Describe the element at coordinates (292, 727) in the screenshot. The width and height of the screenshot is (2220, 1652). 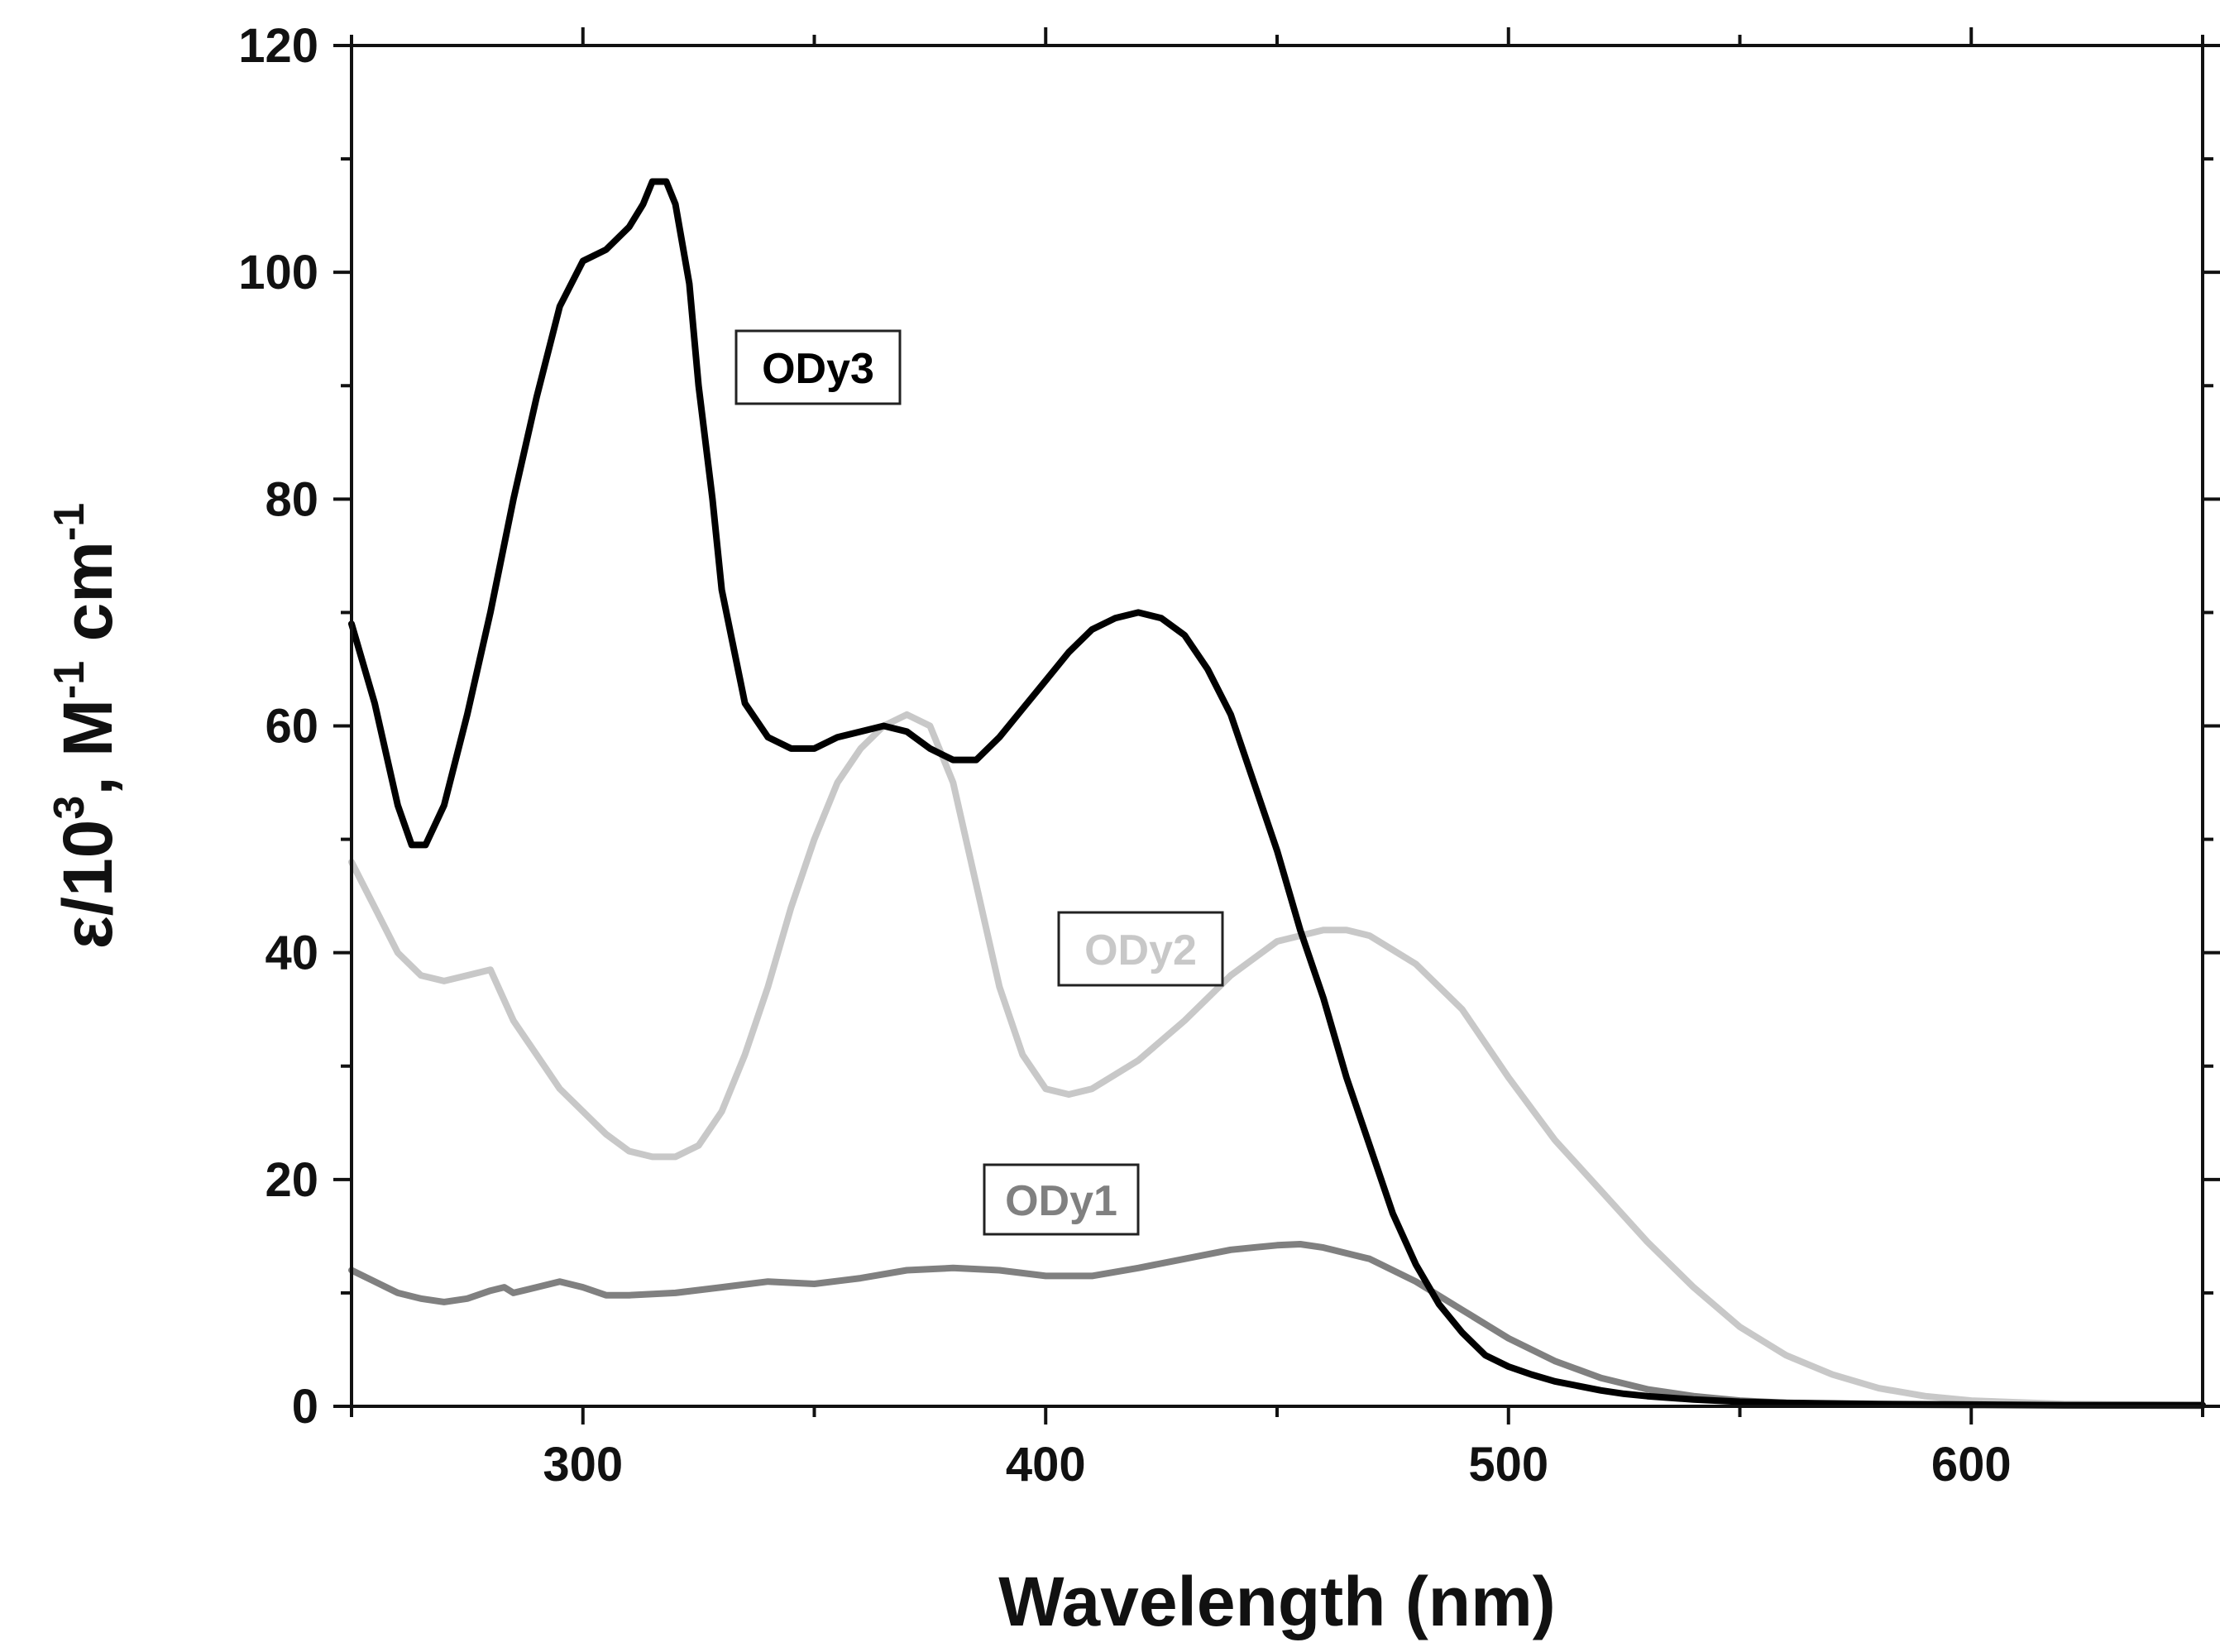
I see `y-tick-label: 60` at that location.